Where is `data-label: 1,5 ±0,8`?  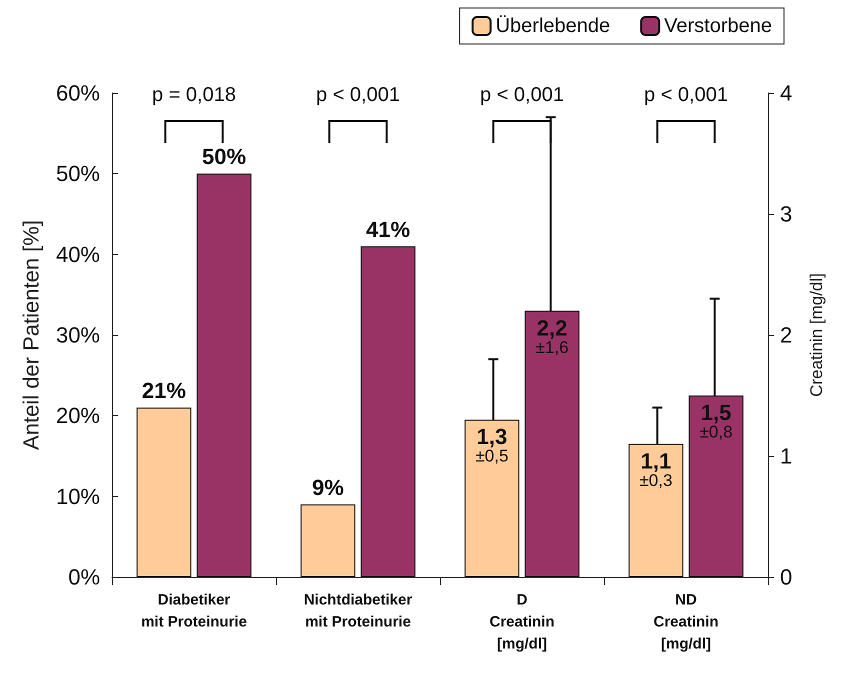 data-label: 1,5 ±0,8 is located at coordinates (716, 421).